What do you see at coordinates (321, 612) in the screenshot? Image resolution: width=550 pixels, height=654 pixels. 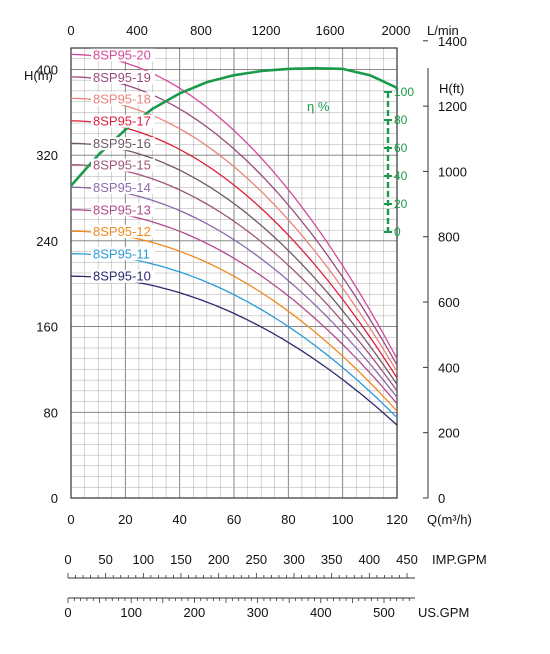 I see `us-gpm-tick: 400` at bounding box center [321, 612].